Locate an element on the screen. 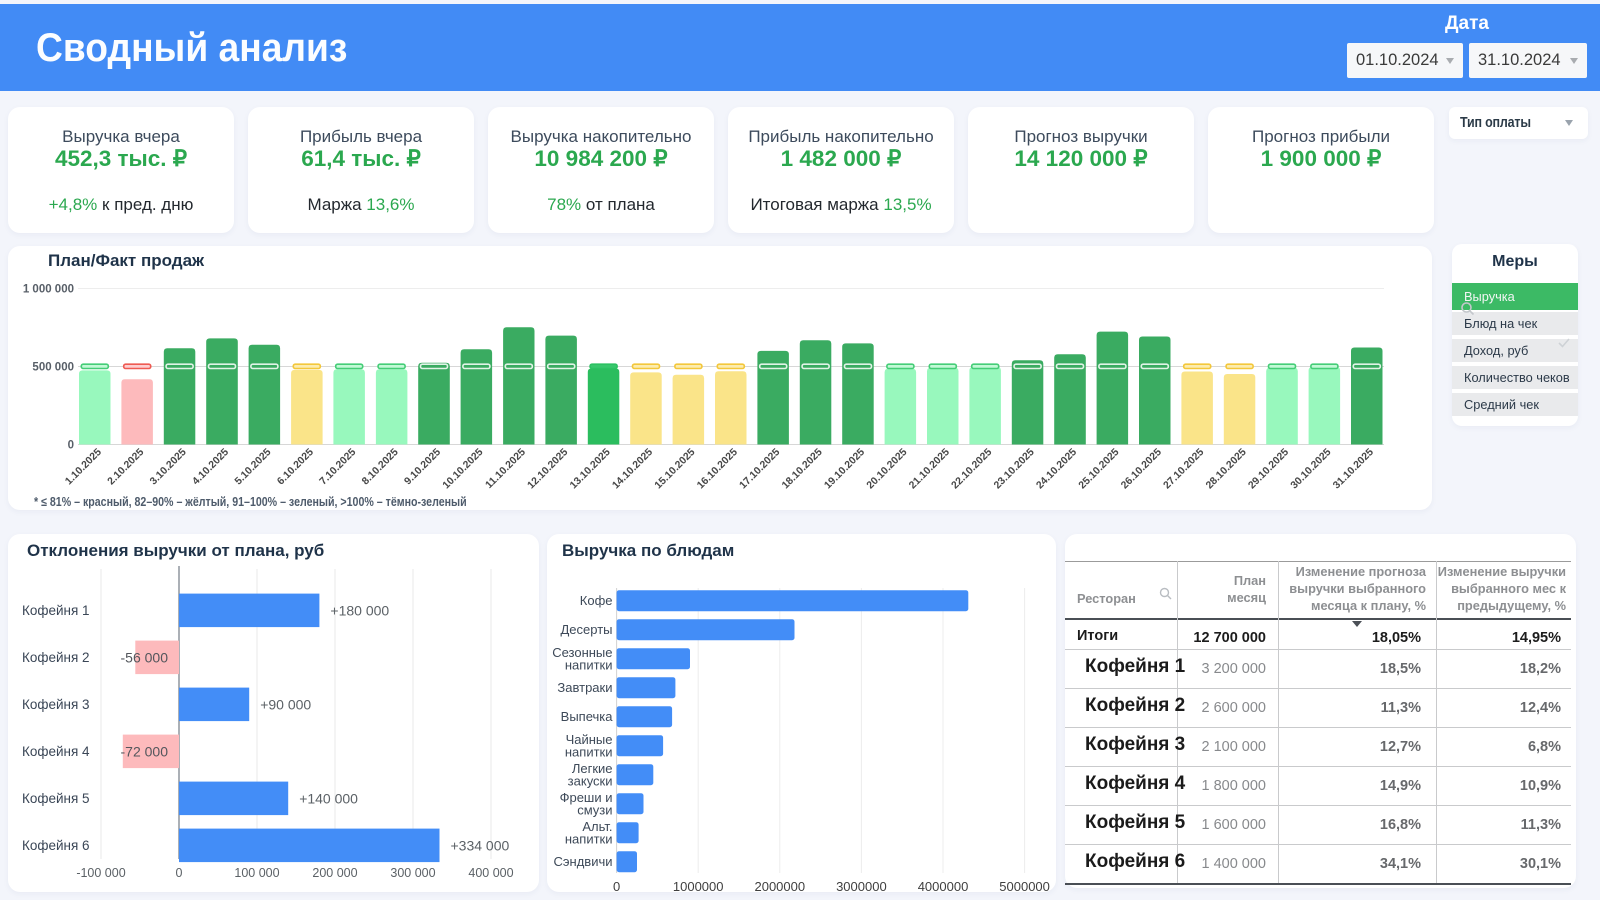 The image size is (1600, 900). svg-text: Фреши и is located at coordinates (586, 797).